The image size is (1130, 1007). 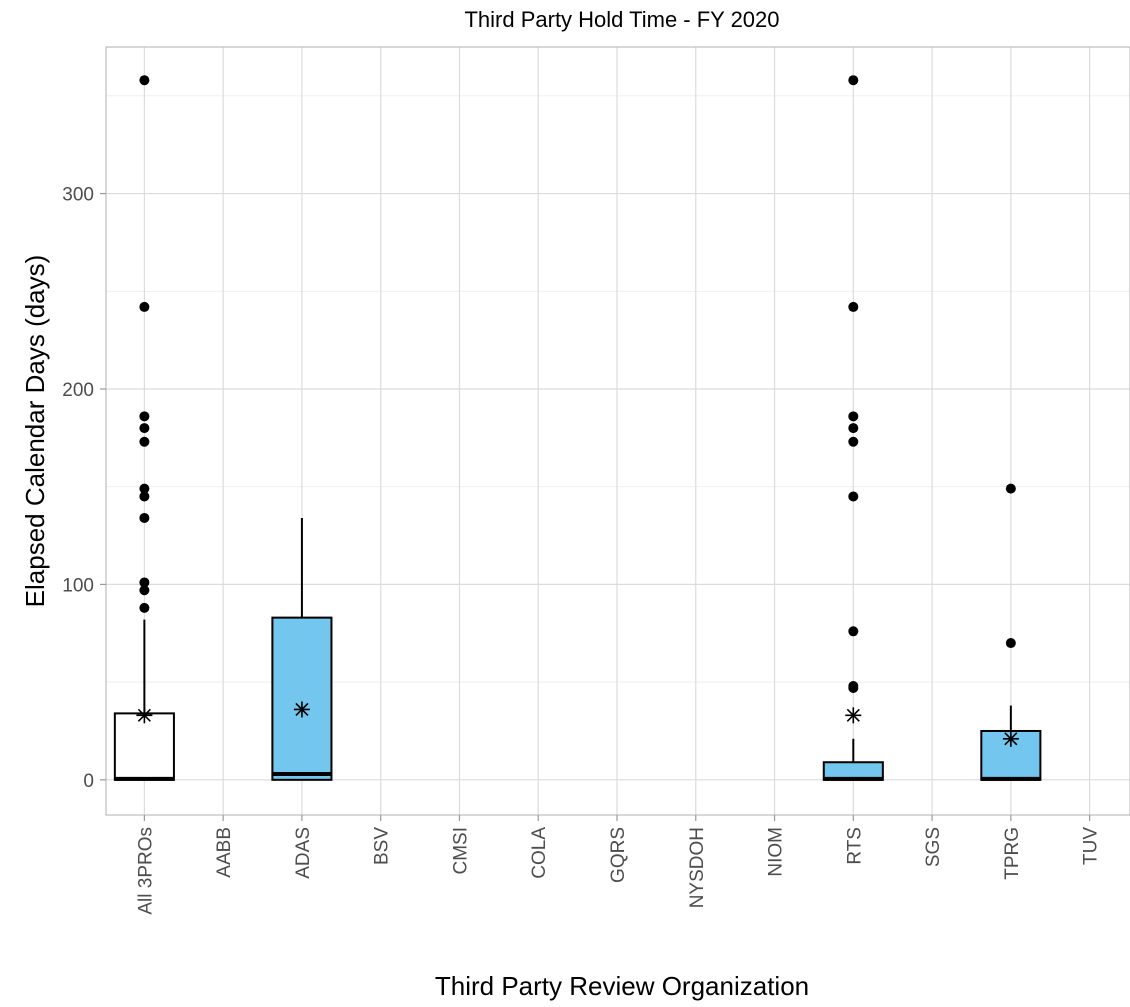 What do you see at coordinates (854, 846) in the screenshot?
I see `x-tick-label: RTS` at bounding box center [854, 846].